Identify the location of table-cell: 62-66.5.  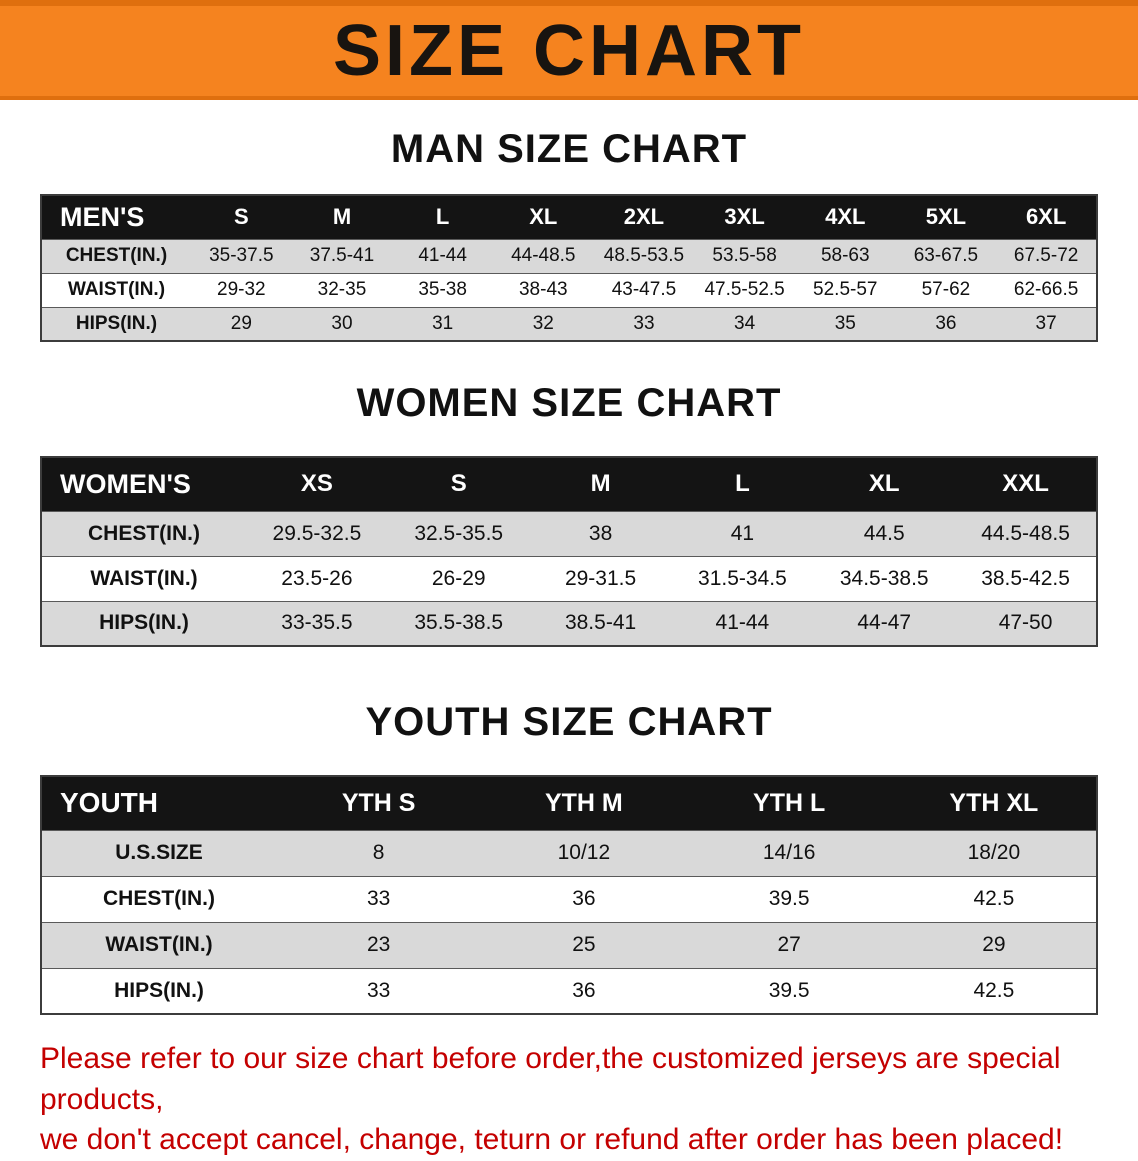
(1046, 289).